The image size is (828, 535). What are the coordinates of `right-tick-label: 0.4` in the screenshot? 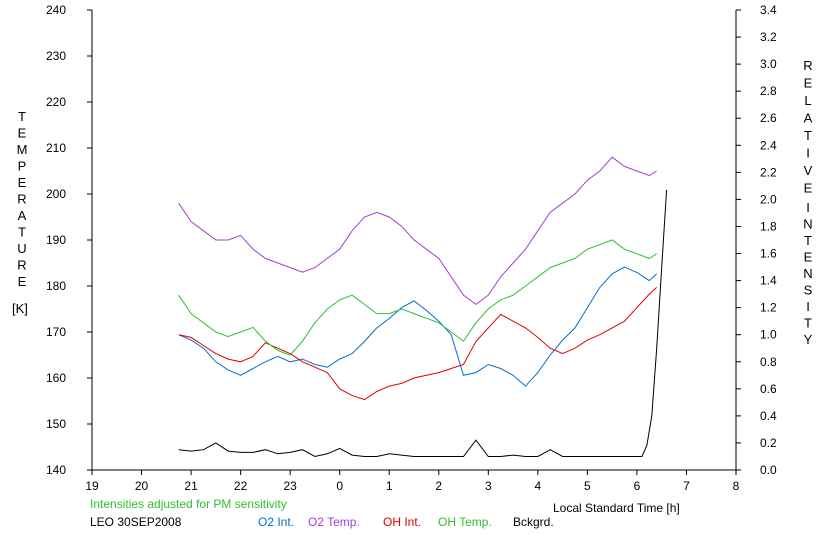 It's located at (768, 416).